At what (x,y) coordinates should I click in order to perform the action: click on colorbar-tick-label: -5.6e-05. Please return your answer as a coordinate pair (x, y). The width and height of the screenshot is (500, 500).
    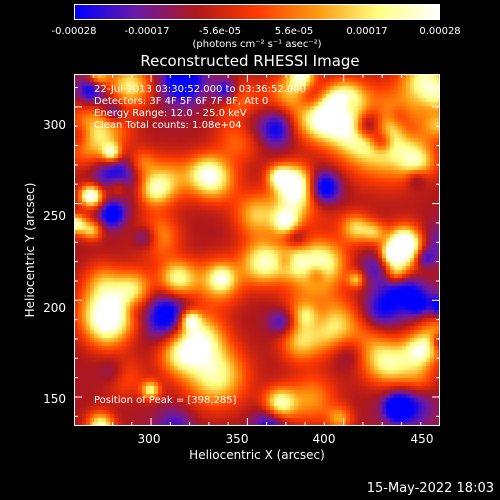
    Looking at the image, I should click on (220, 31).